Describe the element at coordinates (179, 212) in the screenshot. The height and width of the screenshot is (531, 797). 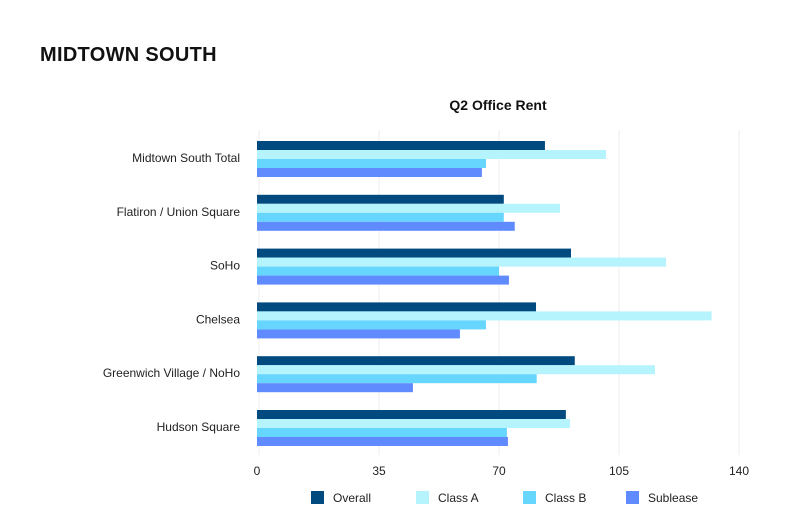
I see `category-label: Flatiron / Union Square` at that location.